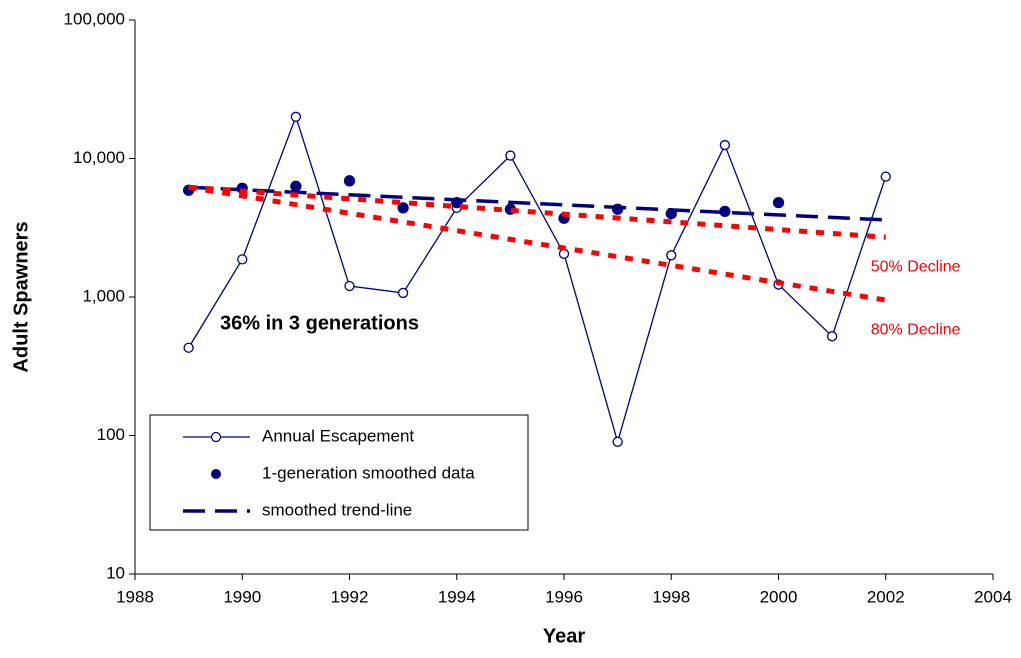 The image size is (1021, 658). I want to click on y-tick-label: 100,000, so click(94, 18).